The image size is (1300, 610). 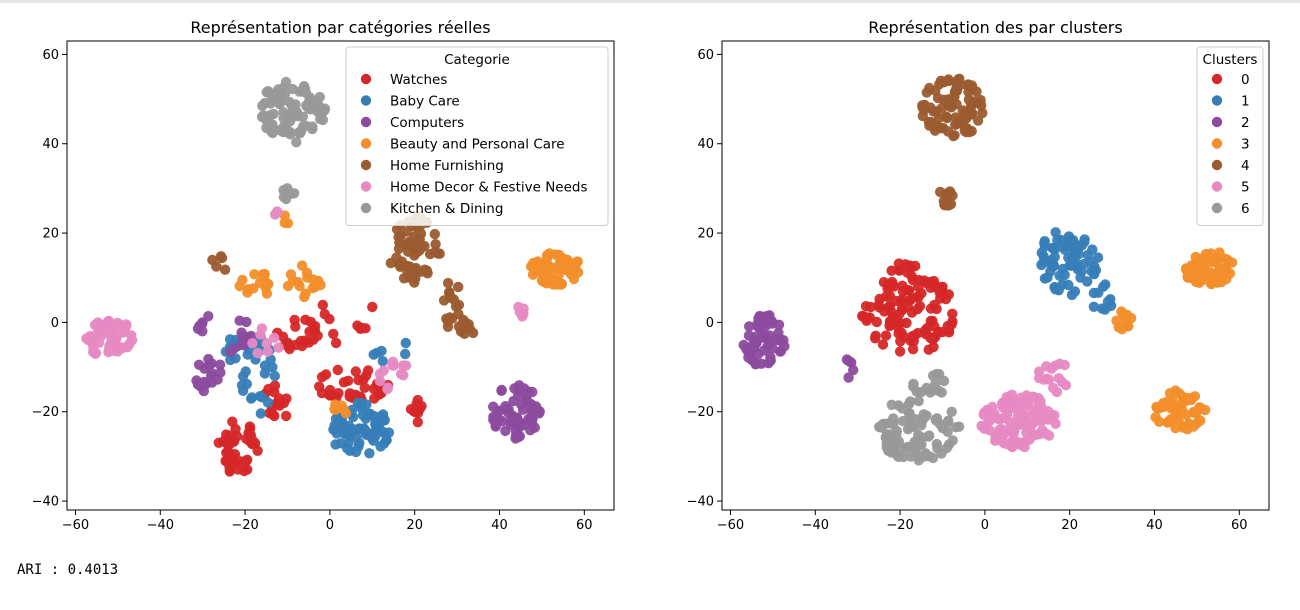 What do you see at coordinates (75, 525) in the screenshot?
I see `x-tick-label: −60` at bounding box center [75, 525].